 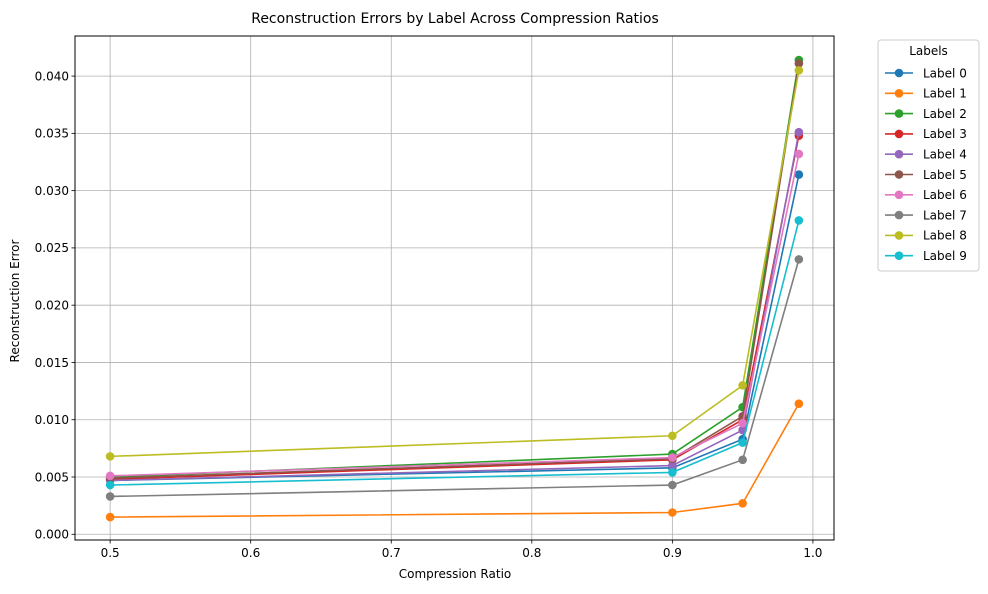 I want to click on series-line, so click(x=455, y=460).